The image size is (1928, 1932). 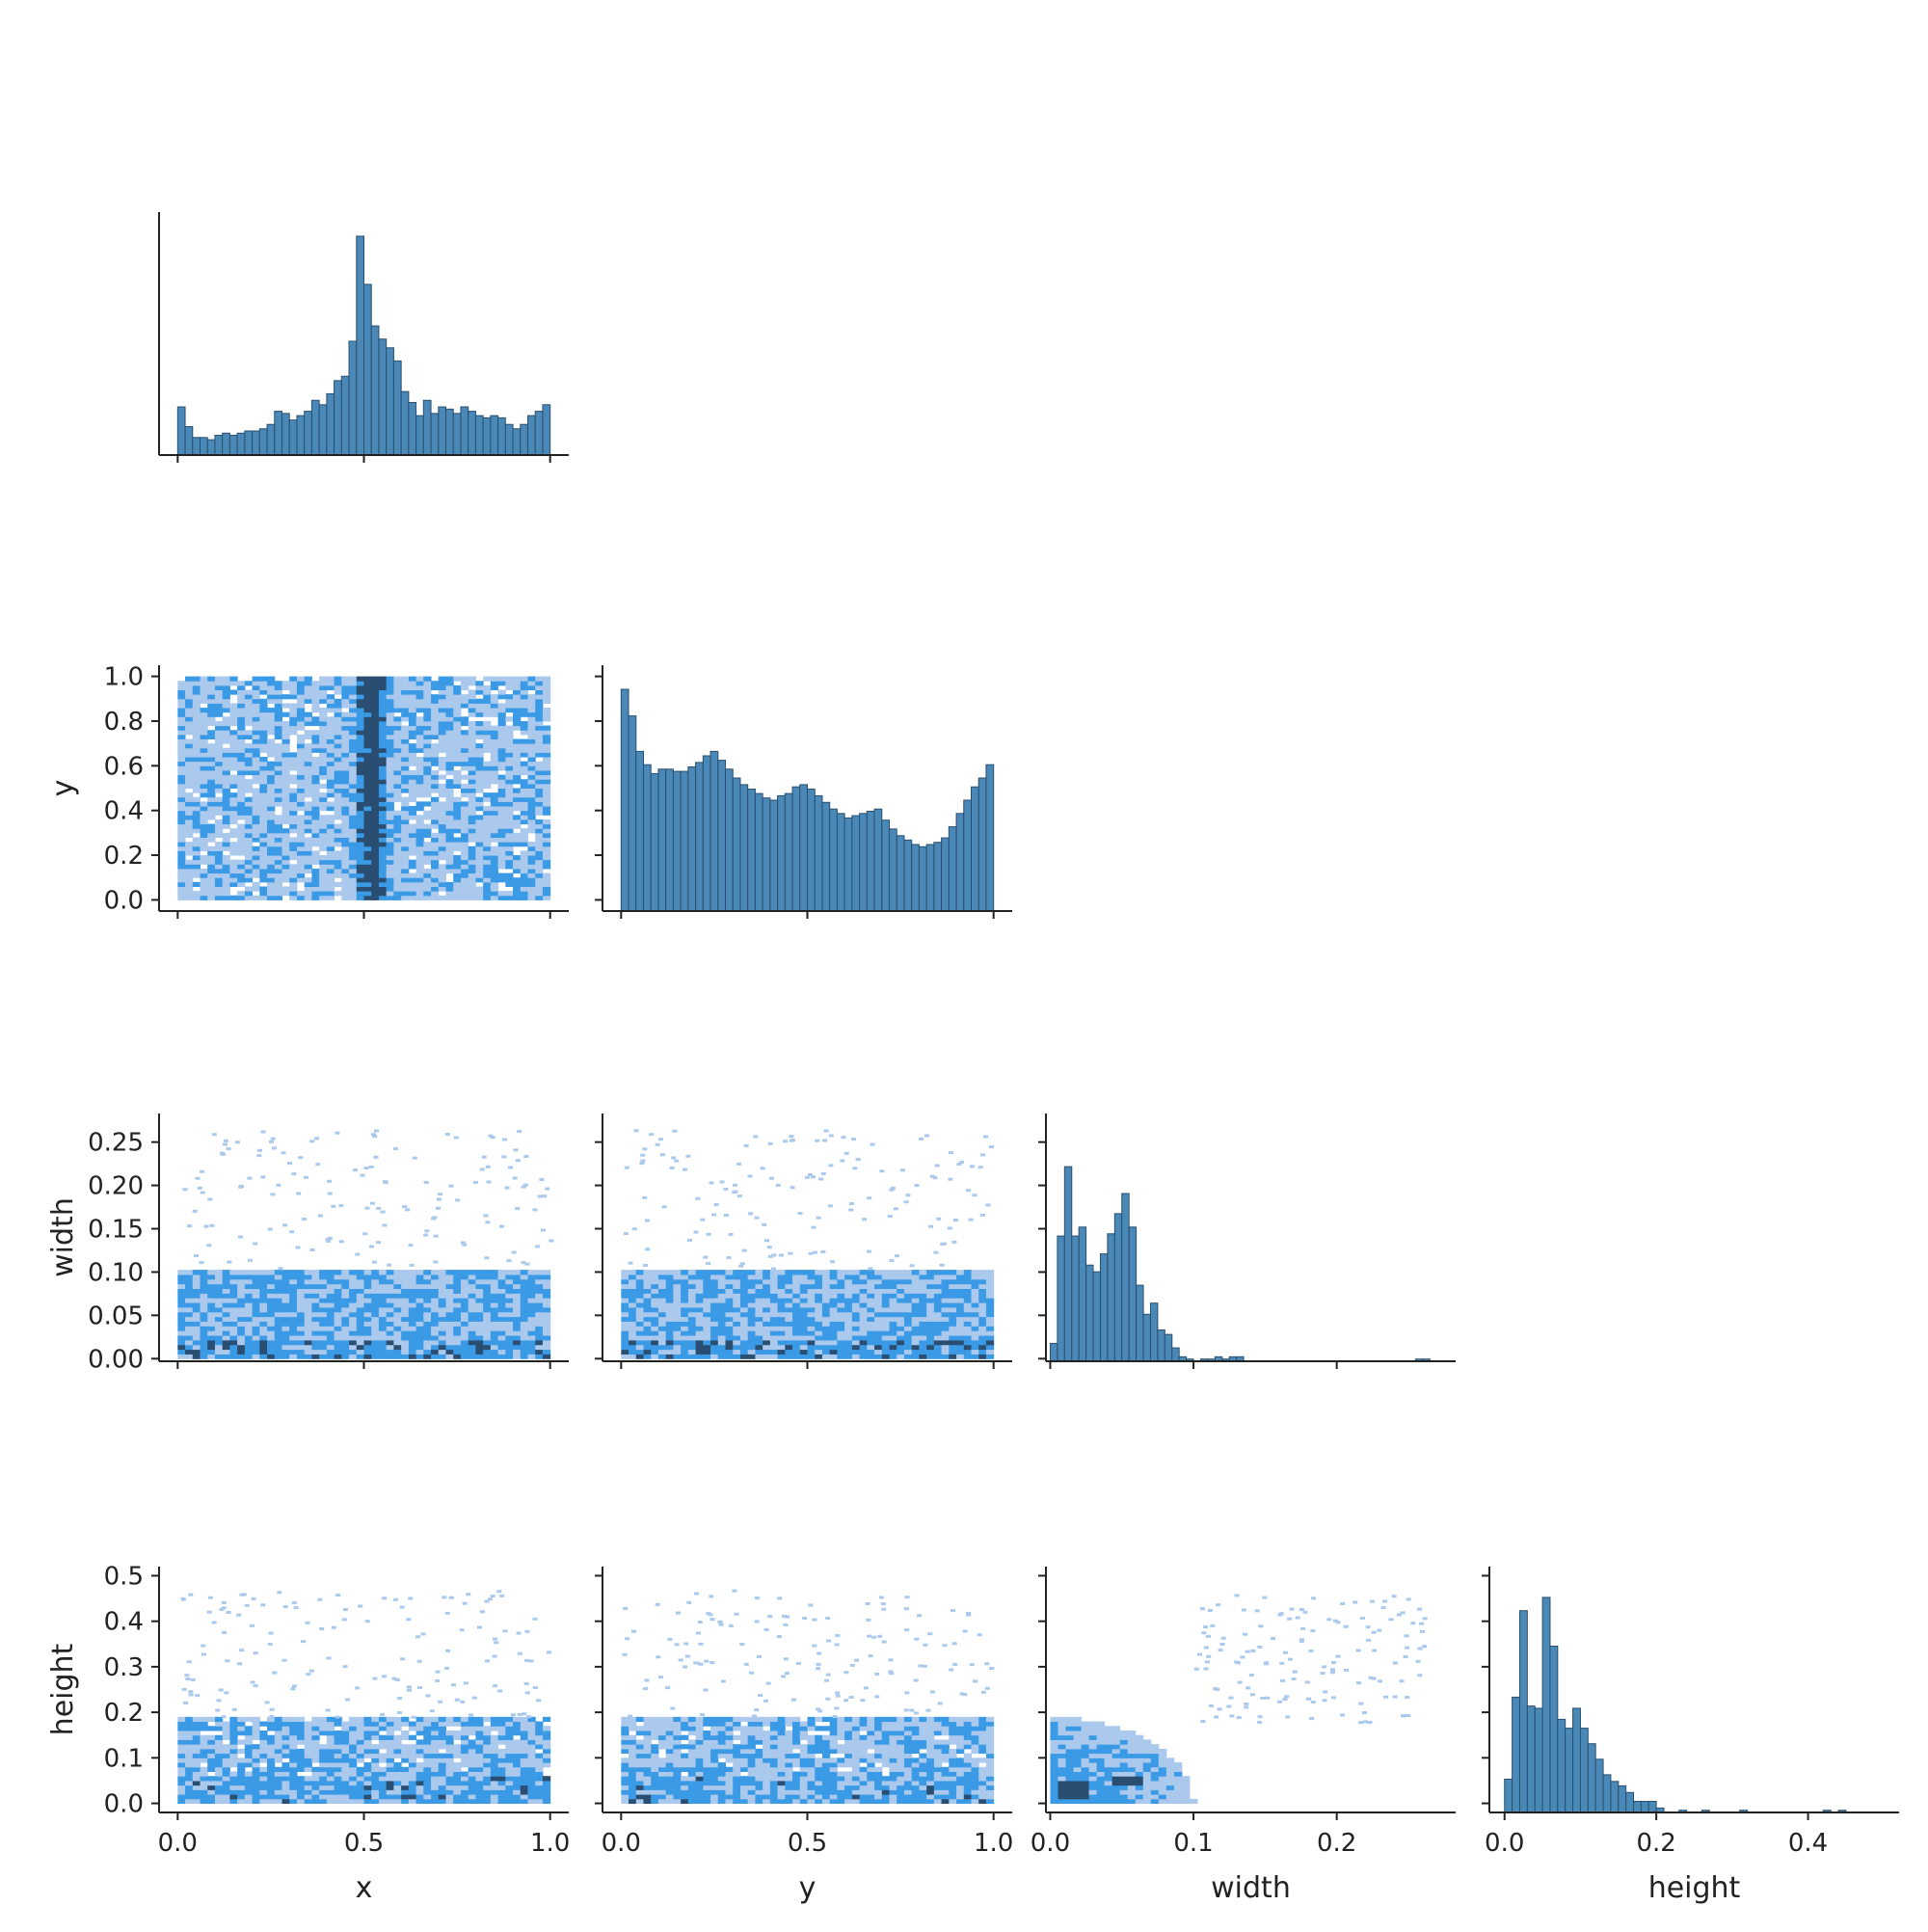 What do you see at coordinates (1251, 1888) in the screenshot?
I see `x-axis-title-width: width` at bounding box center [1251, 1888].